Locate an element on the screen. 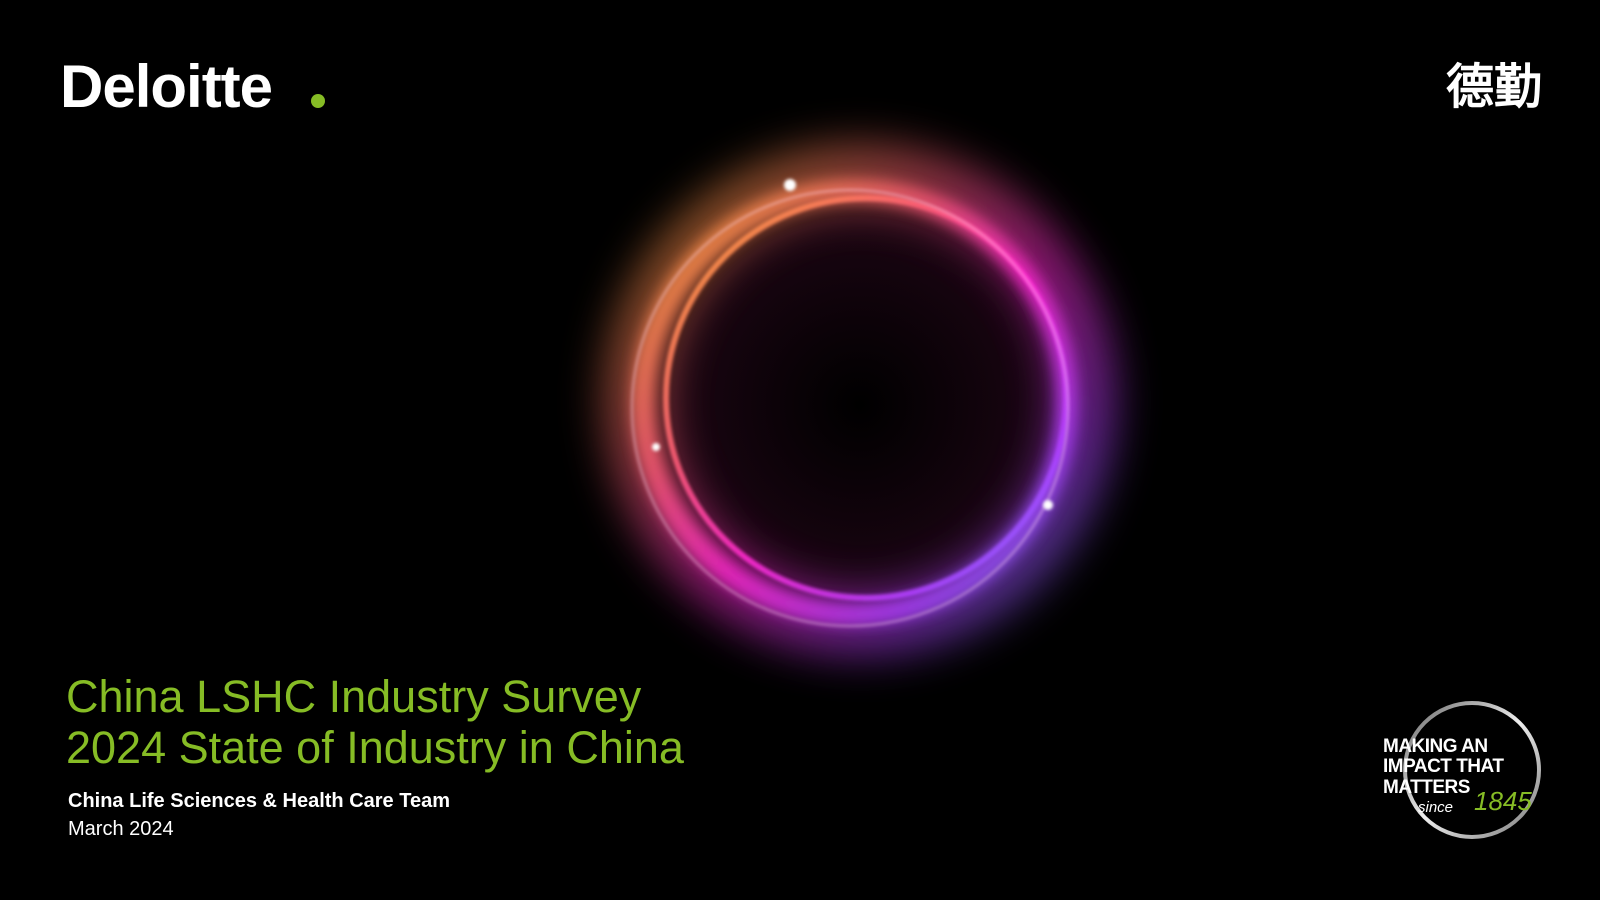  ring-line is located at coordinates (866, 398).